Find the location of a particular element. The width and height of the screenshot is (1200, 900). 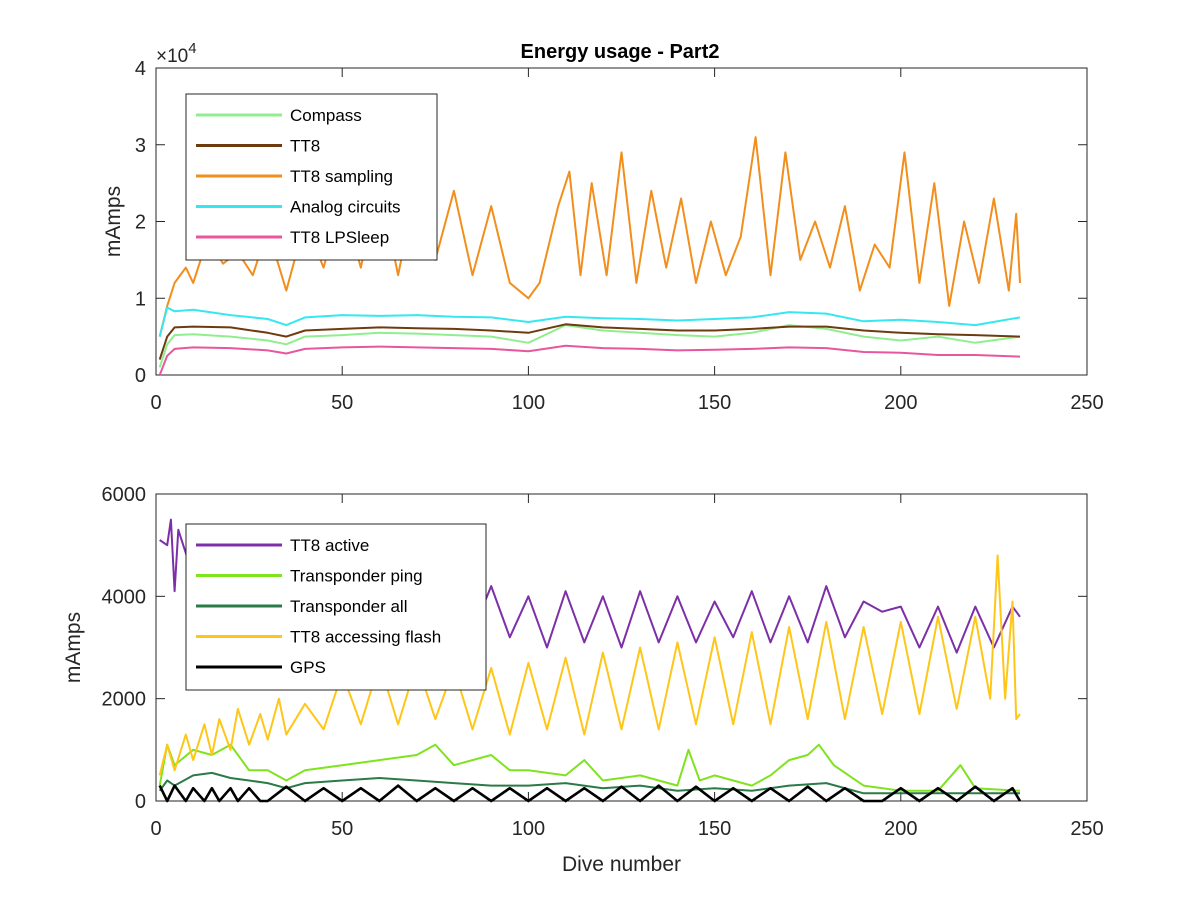

legend-entry: Compass is located at coordinates (326, 115).